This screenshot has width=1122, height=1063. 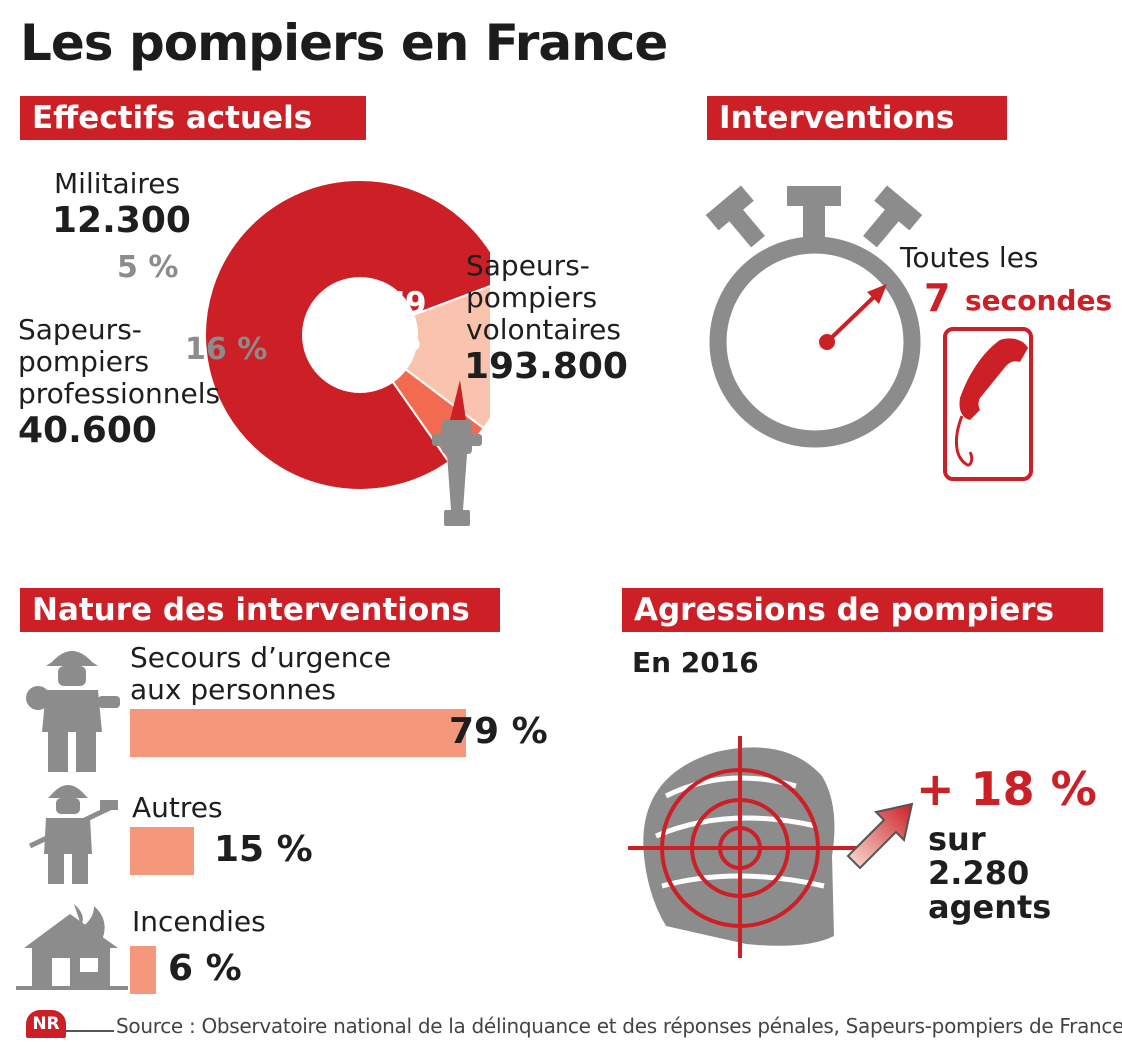 What do you see at coordinates (121, 220) in the screenshot?
I see `value-militaires: 12.300` at bounding box center [121, 220].